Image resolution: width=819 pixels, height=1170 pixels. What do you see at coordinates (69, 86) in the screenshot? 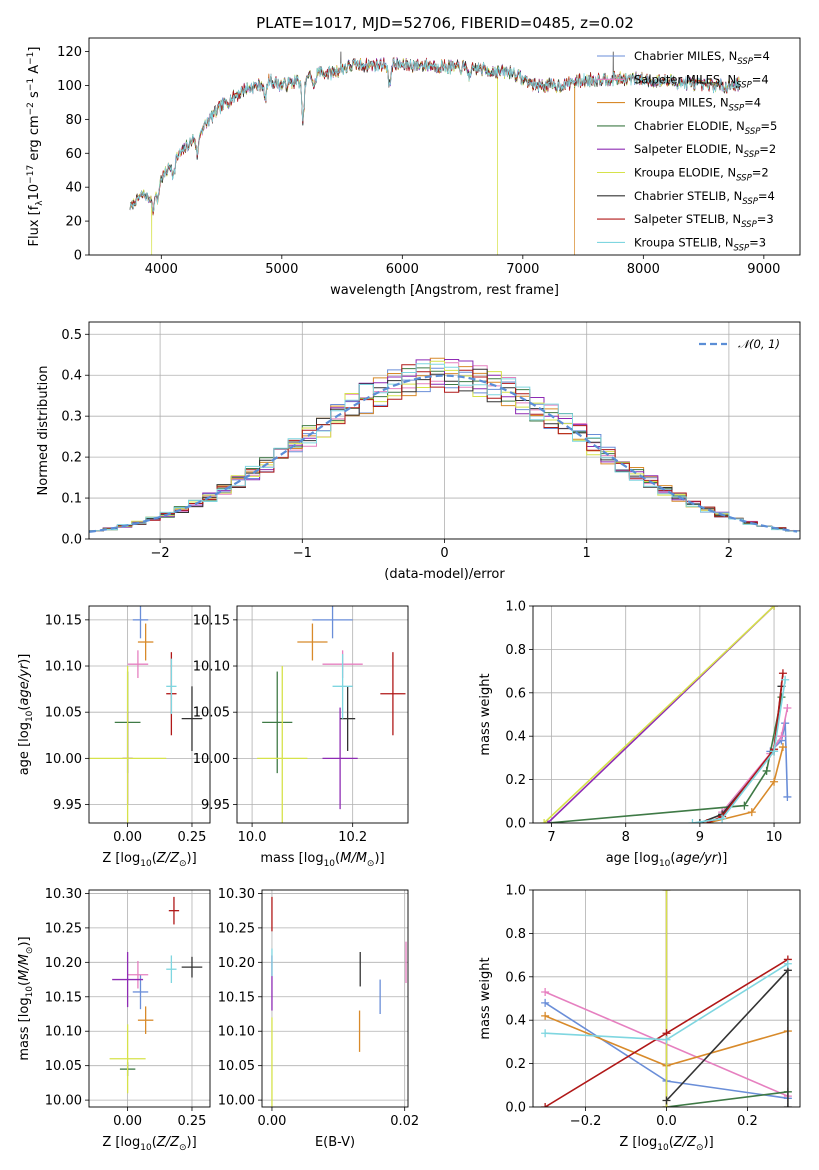
I see `y-tick-label: 100` at bounding box center [69, 86].